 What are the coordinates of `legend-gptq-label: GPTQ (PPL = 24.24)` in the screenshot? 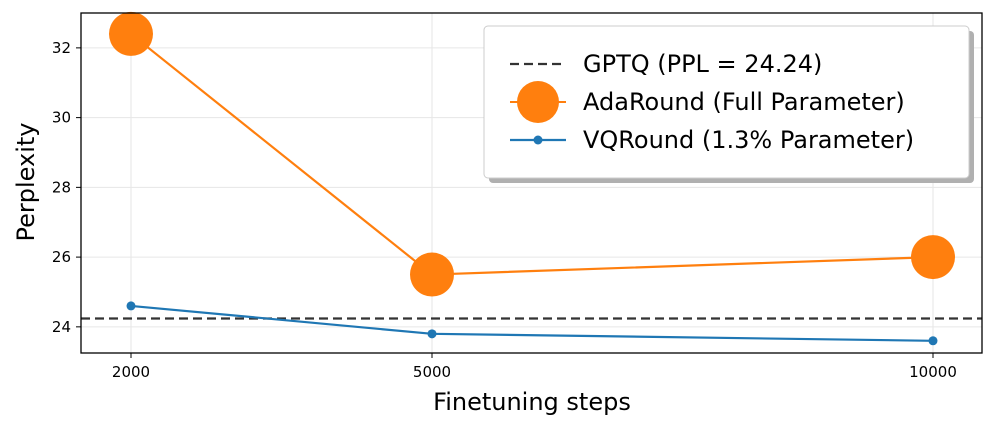 It's located at (702, 64).